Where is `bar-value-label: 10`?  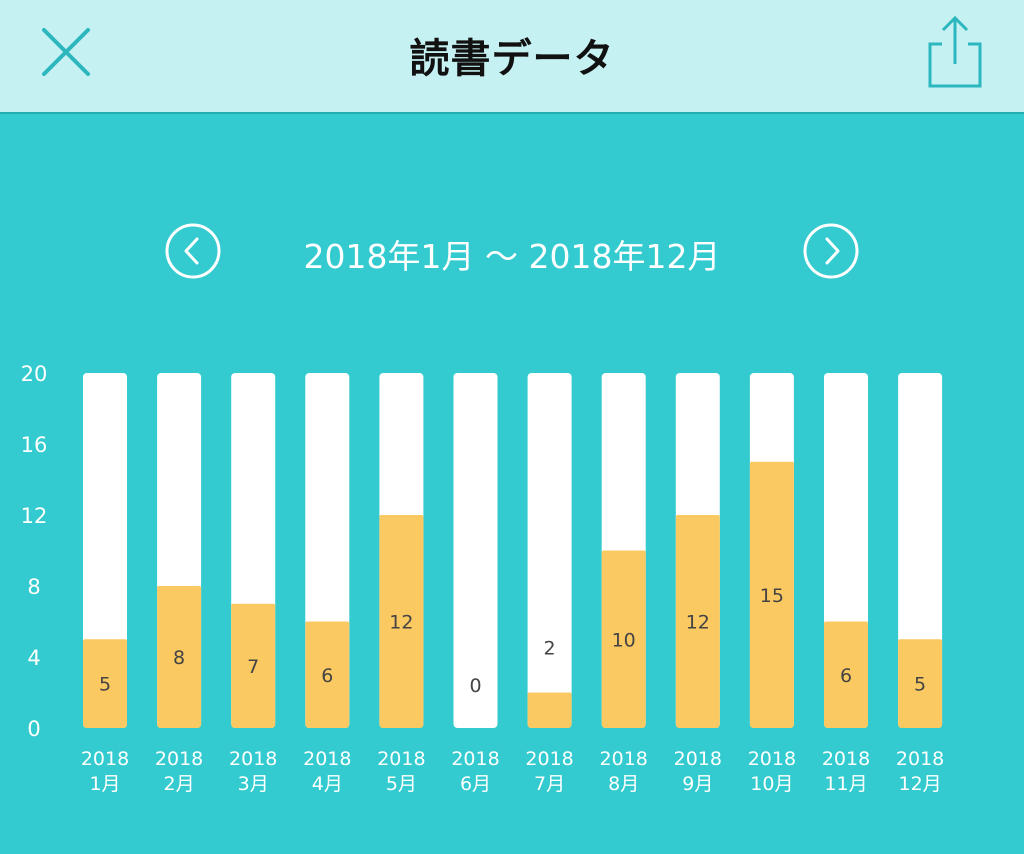 bar-value-label: 10 is located at coordinates (624, 640).